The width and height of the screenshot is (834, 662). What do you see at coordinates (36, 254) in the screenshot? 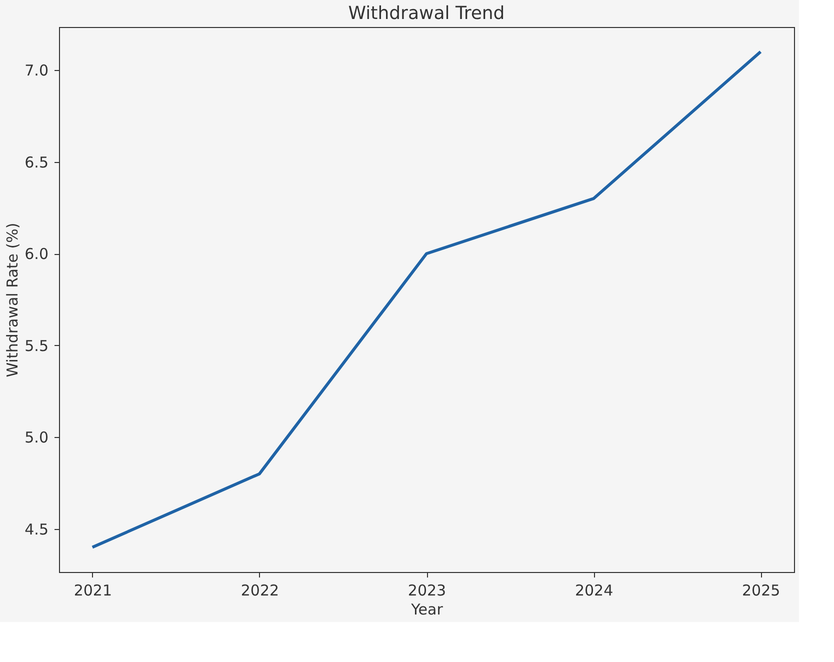
I see `y-tick-label: 6.0` at bounding box center [36, 254].